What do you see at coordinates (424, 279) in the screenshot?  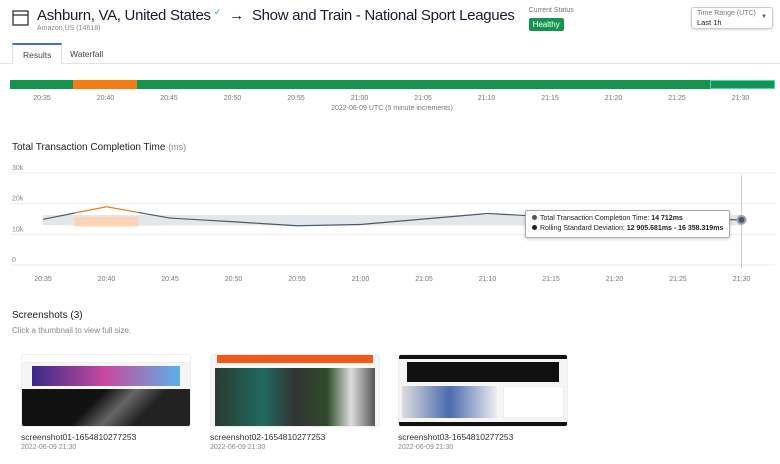 I see `x-tick-label: 21:05` at bounding box center [424, 279].